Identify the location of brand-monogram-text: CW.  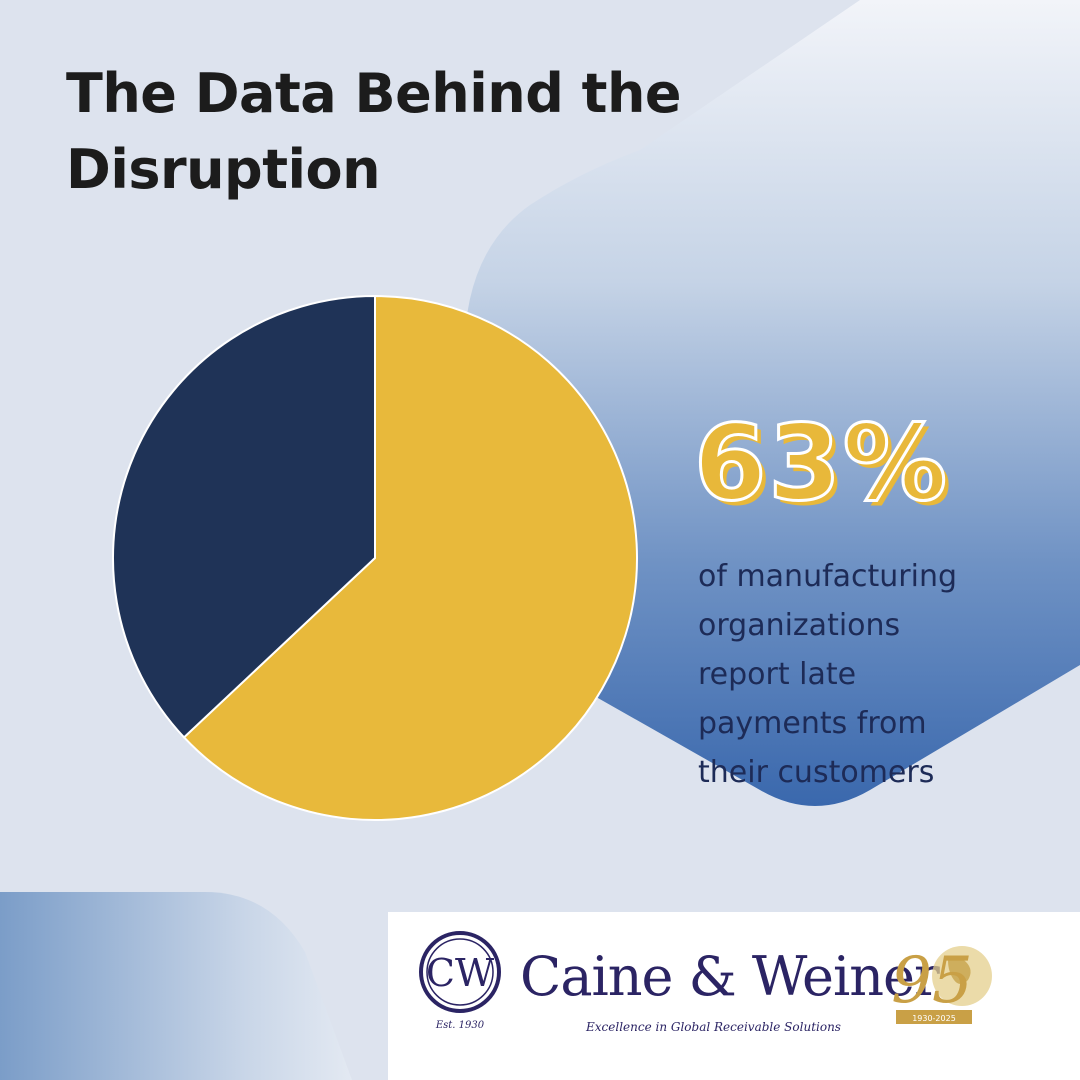
(460, 973).